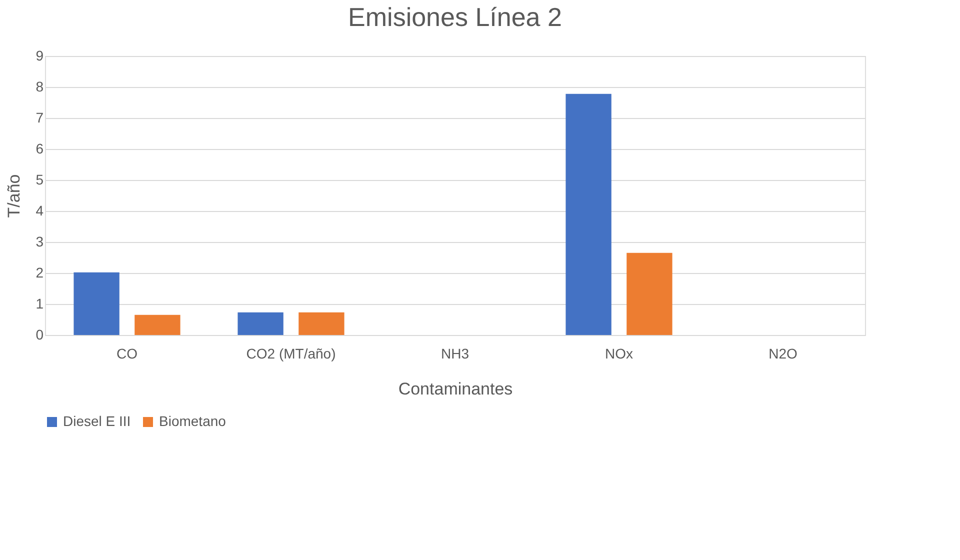 Image resolution: width=960 pixels, height=560 pixels. Describe the element at coordinates (97, 421) in the screenshot. I see `legend-label: Diesel E III` at that location.